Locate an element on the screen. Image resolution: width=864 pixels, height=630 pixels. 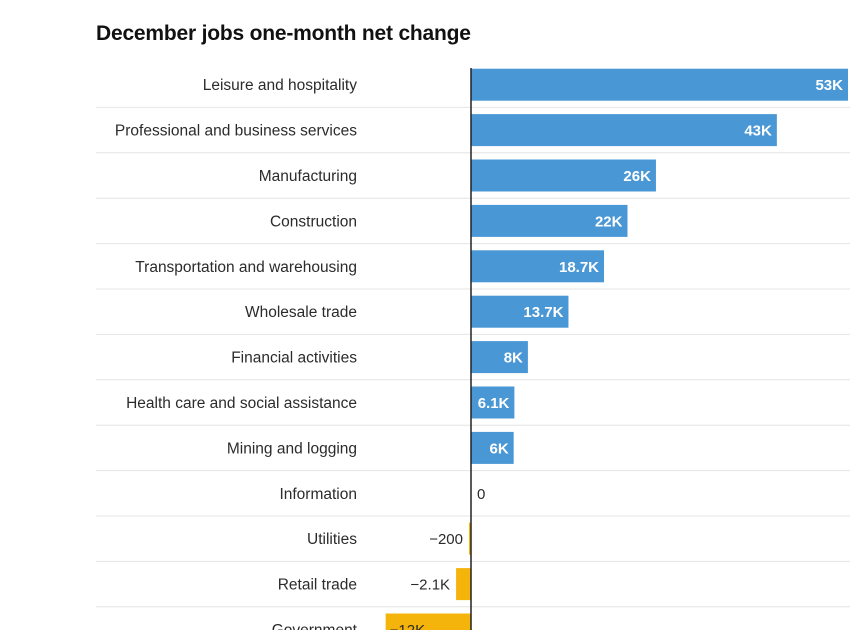
value-label: −2.1K is located at coordinates (430, 585).